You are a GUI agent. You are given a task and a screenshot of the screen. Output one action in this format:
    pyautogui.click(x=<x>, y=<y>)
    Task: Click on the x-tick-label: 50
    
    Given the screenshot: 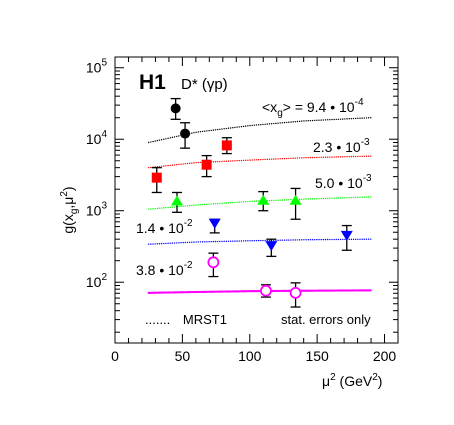 What is the action you would take?
    pyautogui.click(x=183, y=356)
    